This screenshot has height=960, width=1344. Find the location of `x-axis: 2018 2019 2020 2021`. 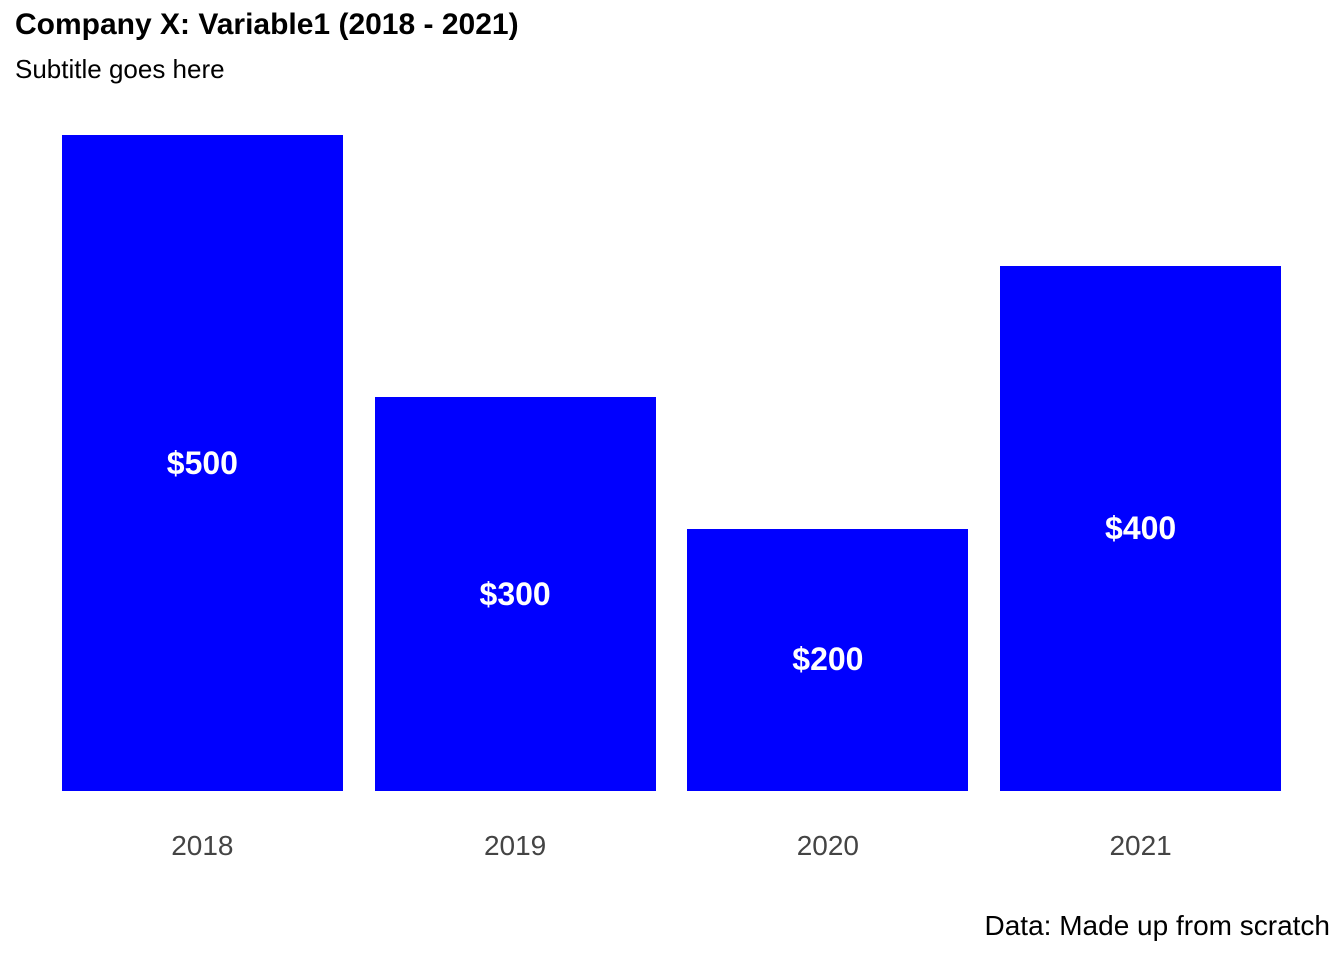

x-axis: 2018 2019 2020 2021 is located at coordinates (671, 846).